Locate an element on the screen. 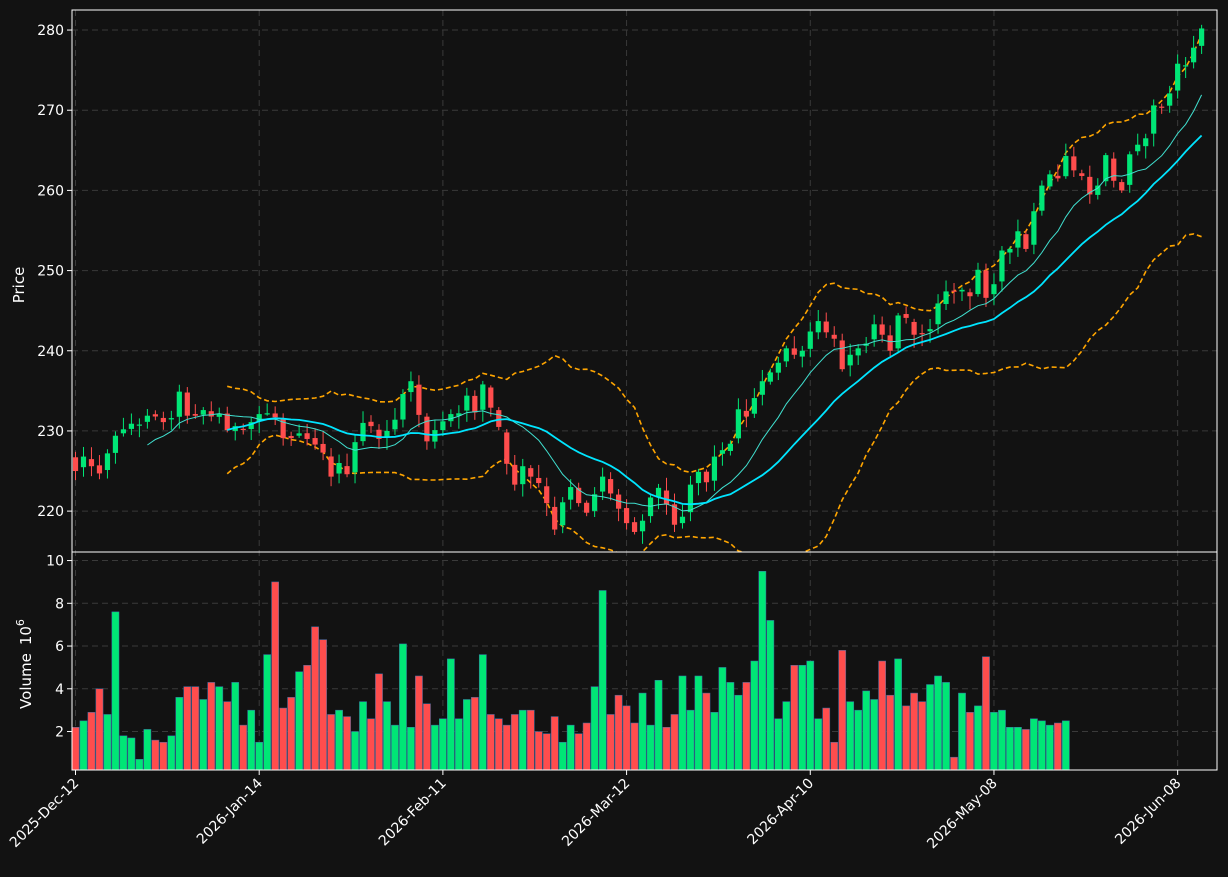  volume-axis-label-text: Volume is located at coordinates (26, 681).